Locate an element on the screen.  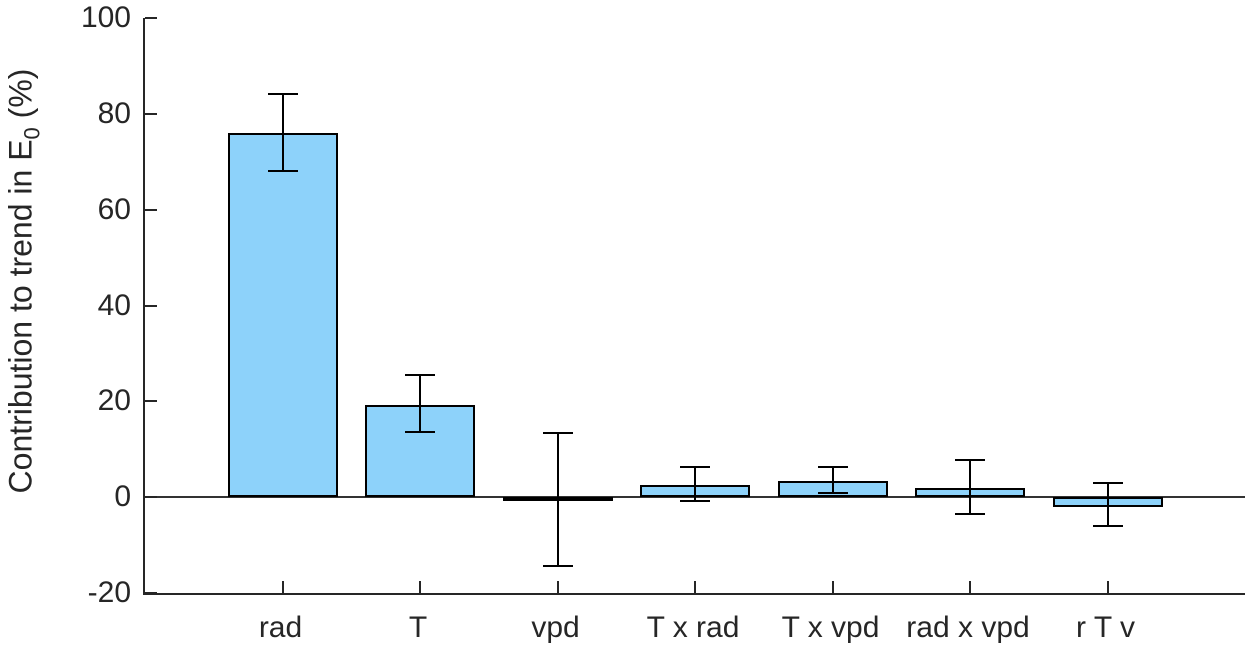
x-tick-label: T x rad is located at coordinates (693, 627).